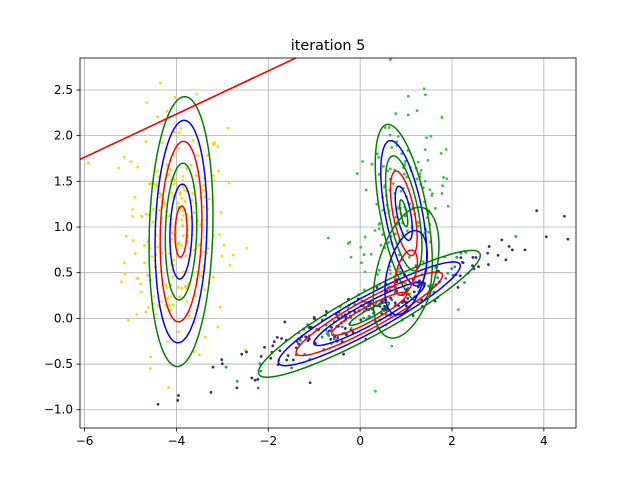  Describe the element at coordinates (268, 441) in the screenshot. I see `x-tick-label: −2` at that location.